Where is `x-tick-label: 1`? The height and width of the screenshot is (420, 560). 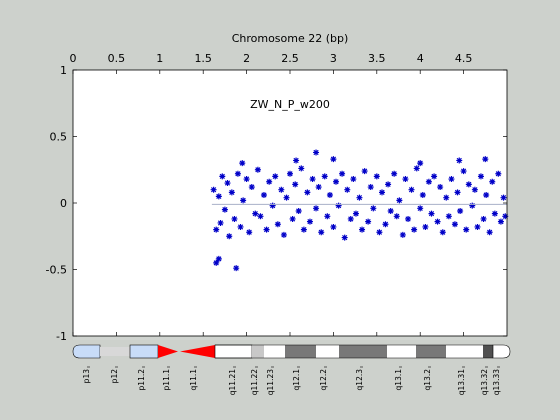 x-tick-label: 1 is located at coordinates (159, 58).